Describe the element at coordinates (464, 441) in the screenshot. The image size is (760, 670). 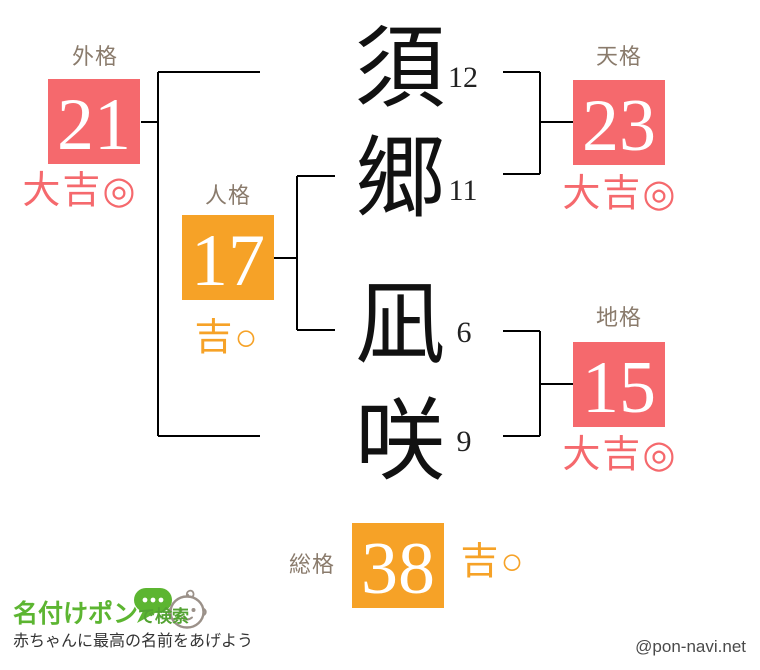
I see `stroke-count-4: 9` at that location.